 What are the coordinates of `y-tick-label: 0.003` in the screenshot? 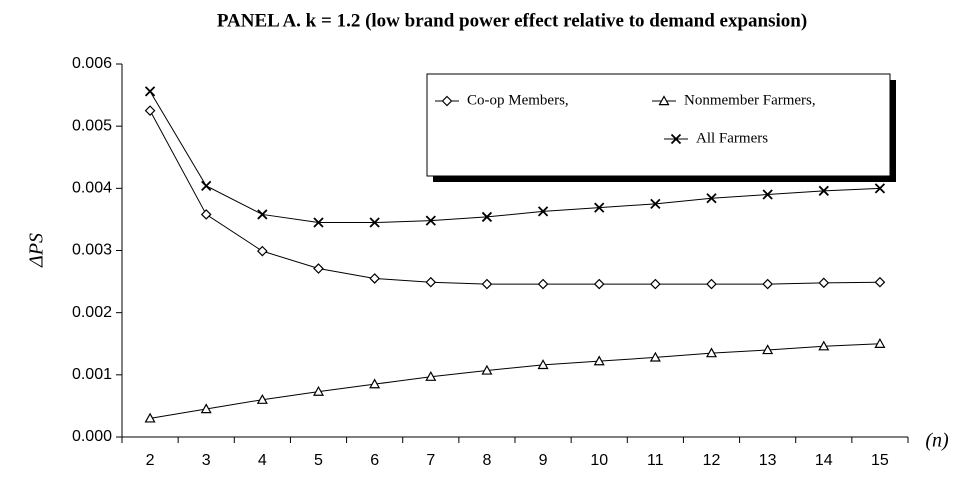 It's located at (92, 250).